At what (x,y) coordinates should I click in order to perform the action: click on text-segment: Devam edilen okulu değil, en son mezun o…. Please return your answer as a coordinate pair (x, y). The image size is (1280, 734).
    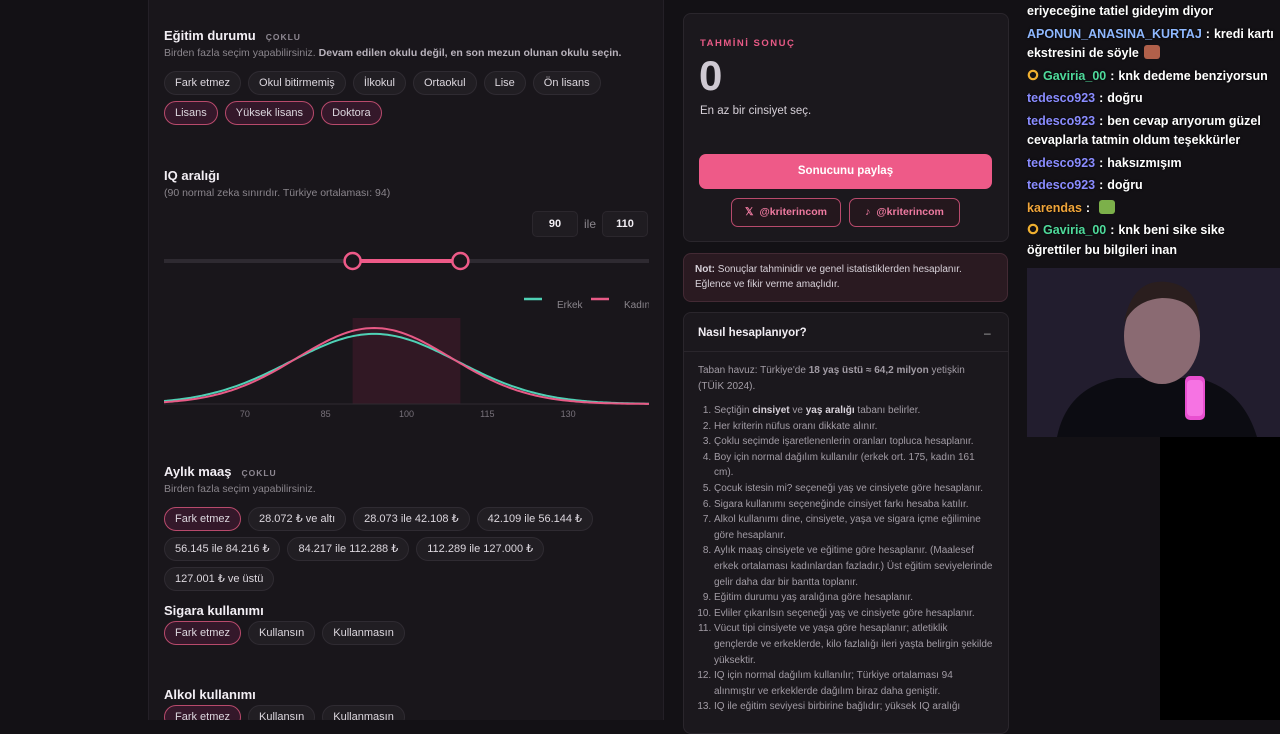
    Looking at the image, I should click on (470, 53).